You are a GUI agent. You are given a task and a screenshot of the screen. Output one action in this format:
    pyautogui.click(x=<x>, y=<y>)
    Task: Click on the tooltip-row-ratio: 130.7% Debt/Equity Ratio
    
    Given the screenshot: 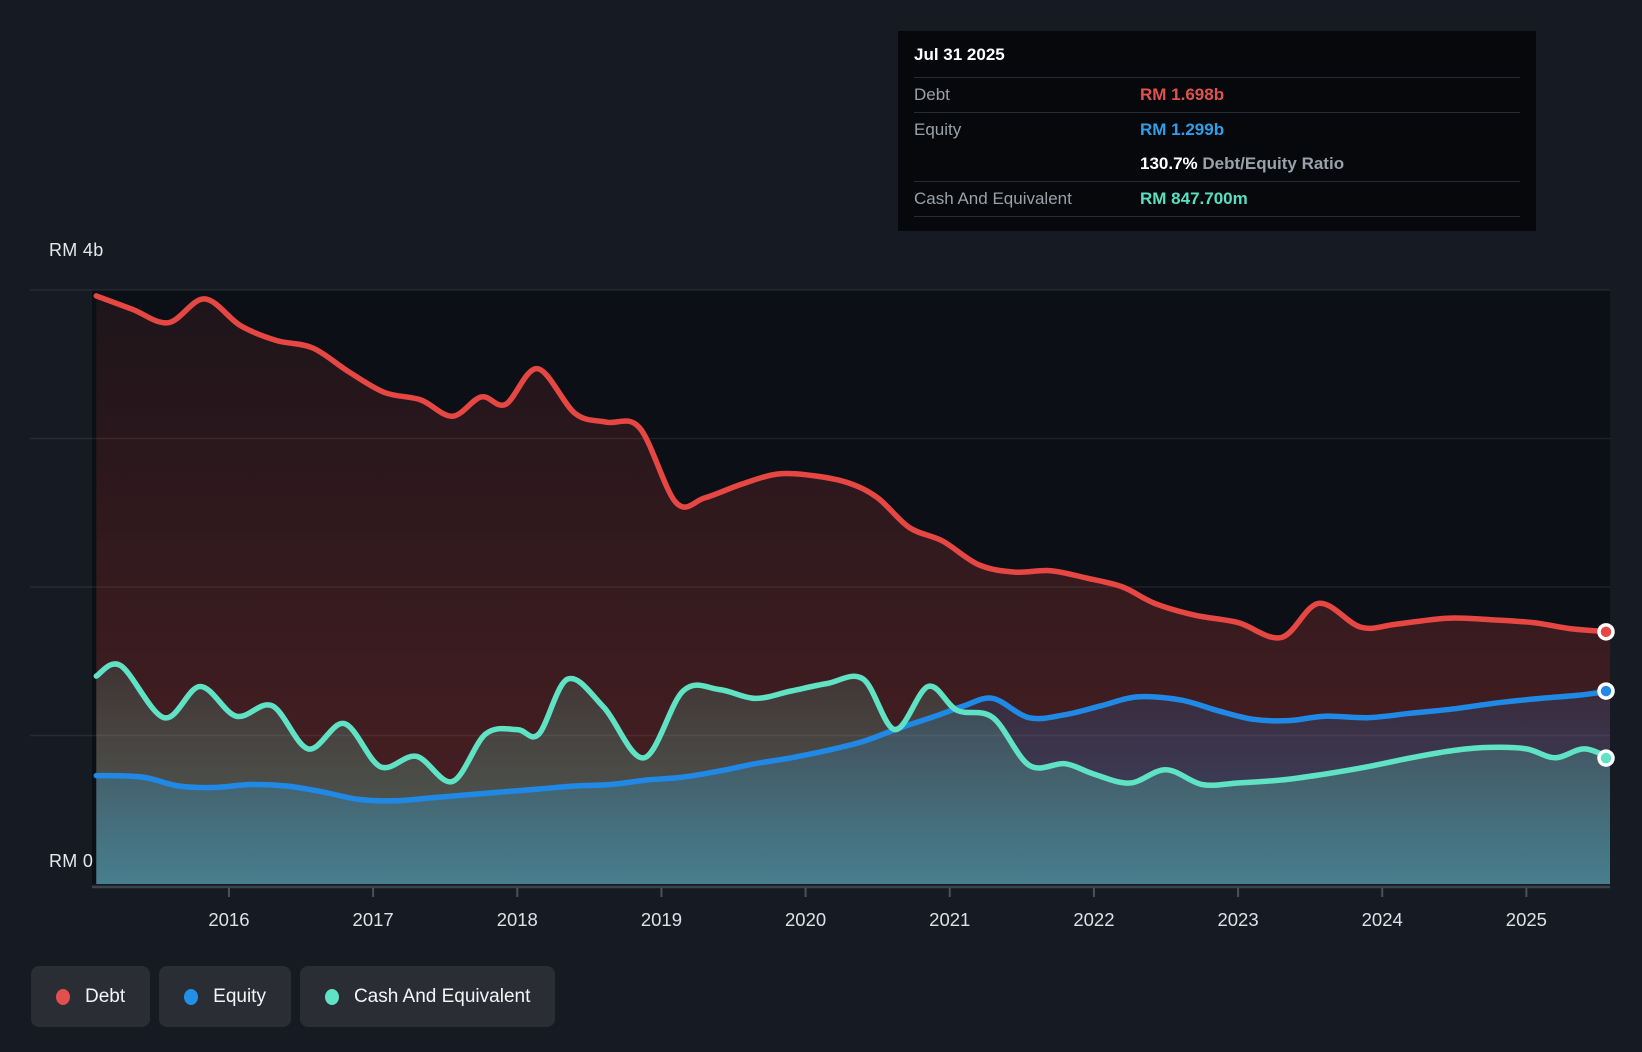 What is the action you would take?
    pyautogui.click(x=1217, y=164)
    